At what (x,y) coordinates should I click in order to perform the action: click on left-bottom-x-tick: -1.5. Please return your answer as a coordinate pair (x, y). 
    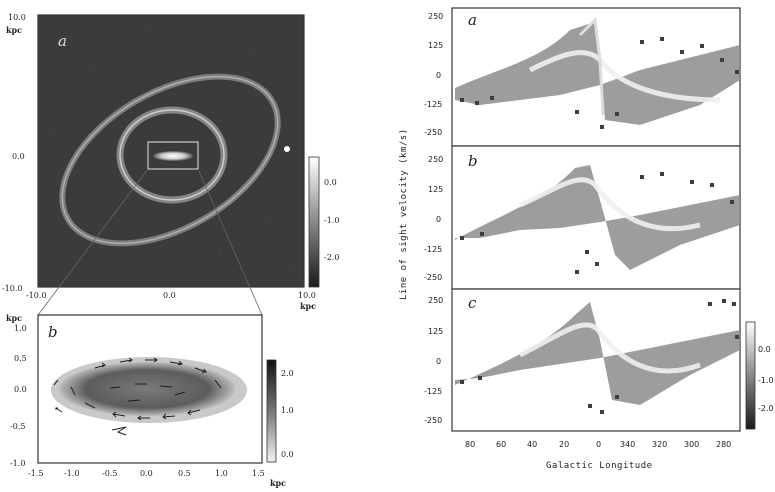
    Looking at the image, I should click on (36, 473).